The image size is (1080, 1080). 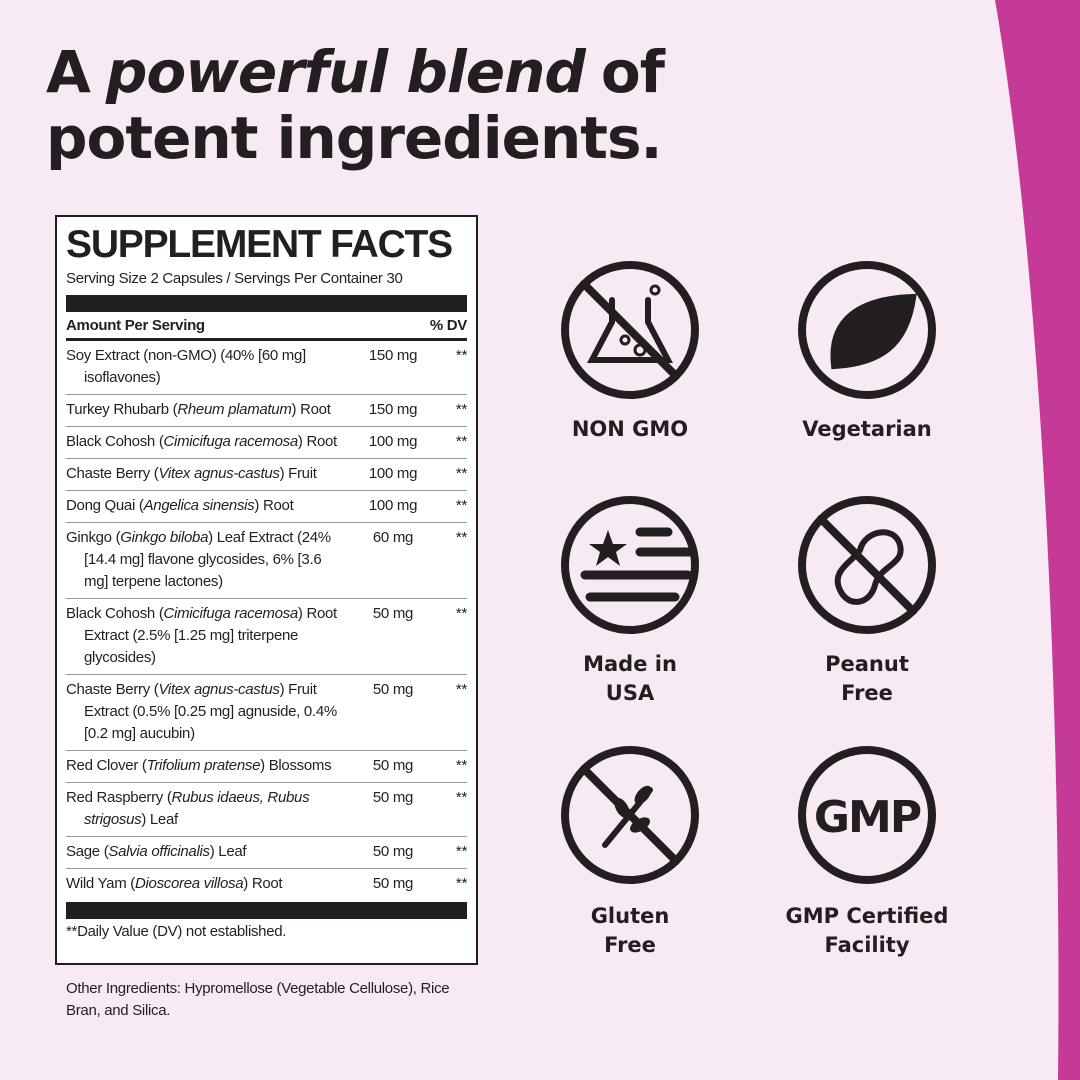 I want to click on name-part: Rubus idaeus, Rubus strigosus, so click(x=197, y=808).